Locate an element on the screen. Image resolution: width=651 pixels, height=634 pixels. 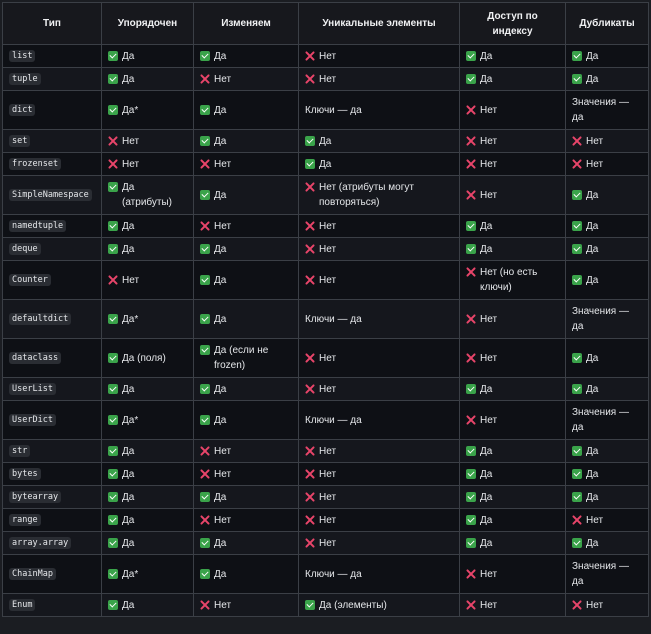
type-name: Enum is located at coordinates (22, 605).